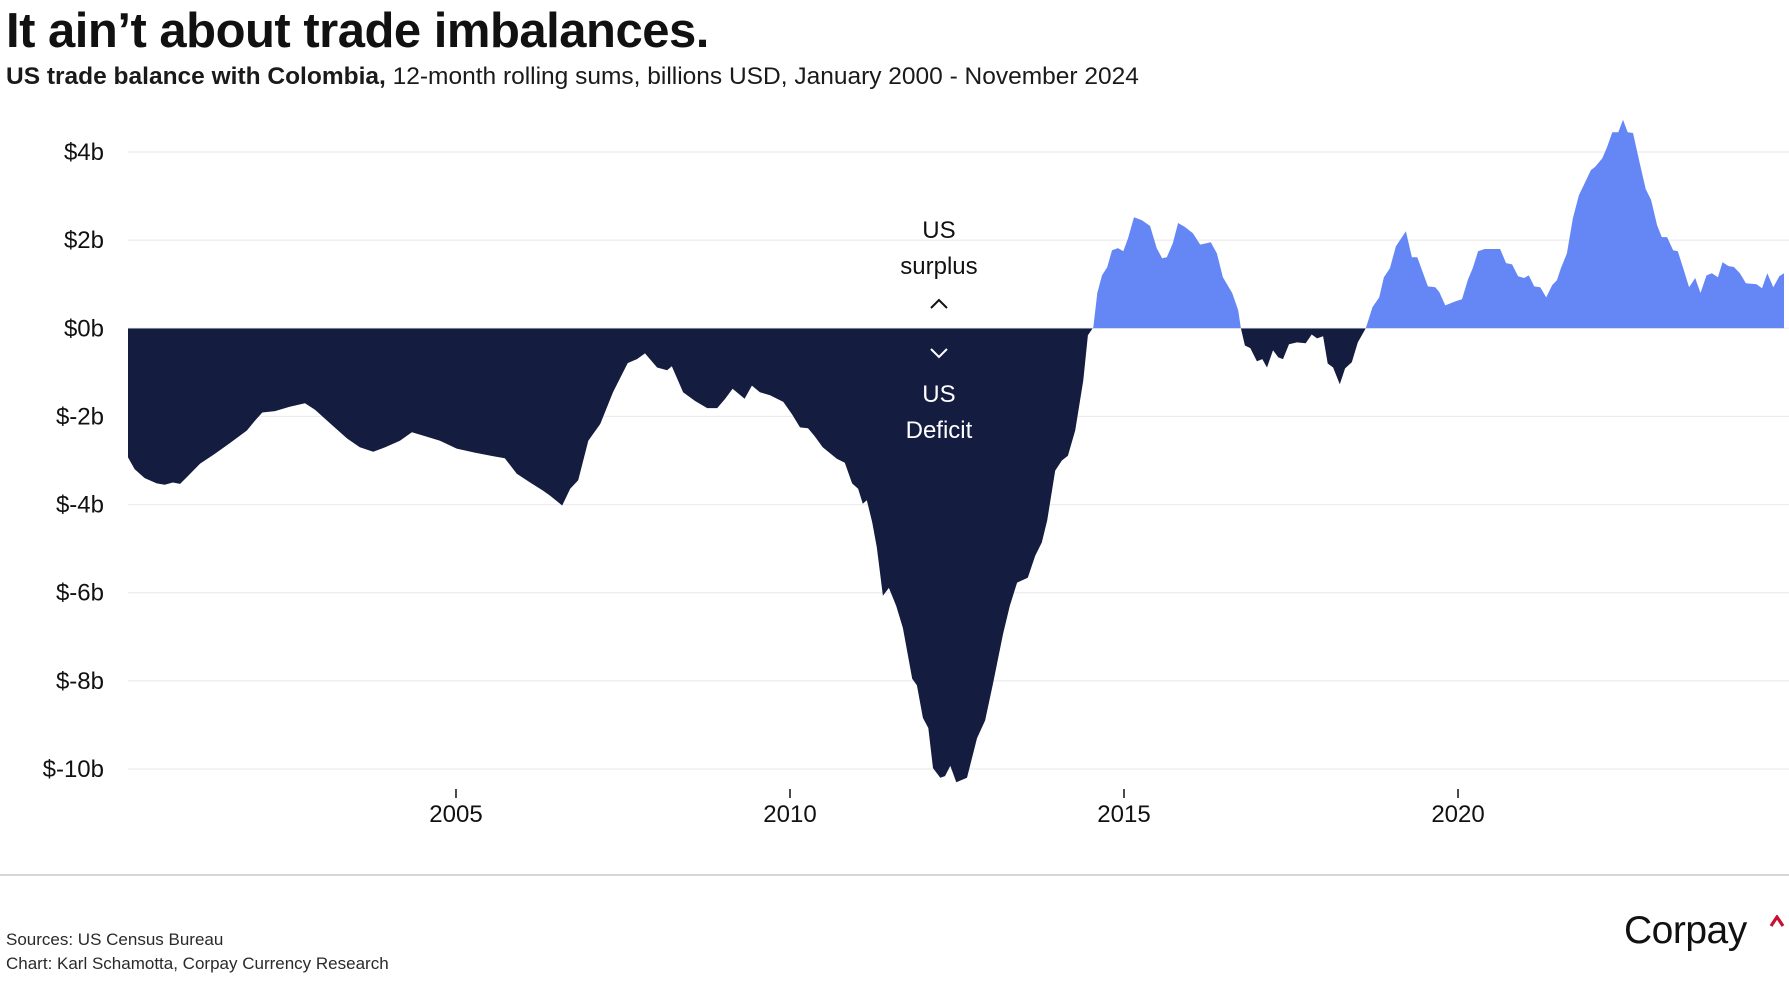 This screenshot has width=1789, height=1000. Describe the element at coordinates (939, 353) in the screenshot. I see `chevron-down-icon` at that location.